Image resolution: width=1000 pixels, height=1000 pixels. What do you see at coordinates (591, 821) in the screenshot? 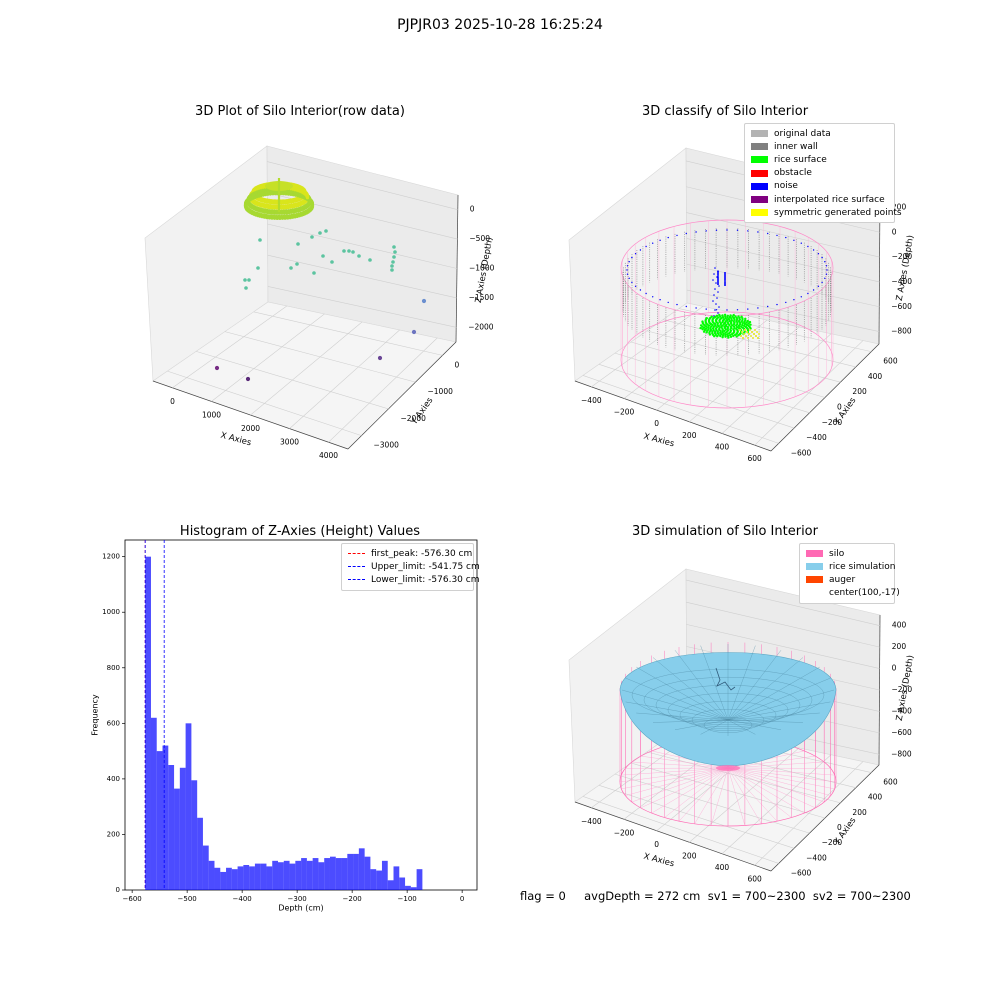
I see `panel4-x-tick-label: −400` at bounding box center [591, 821].